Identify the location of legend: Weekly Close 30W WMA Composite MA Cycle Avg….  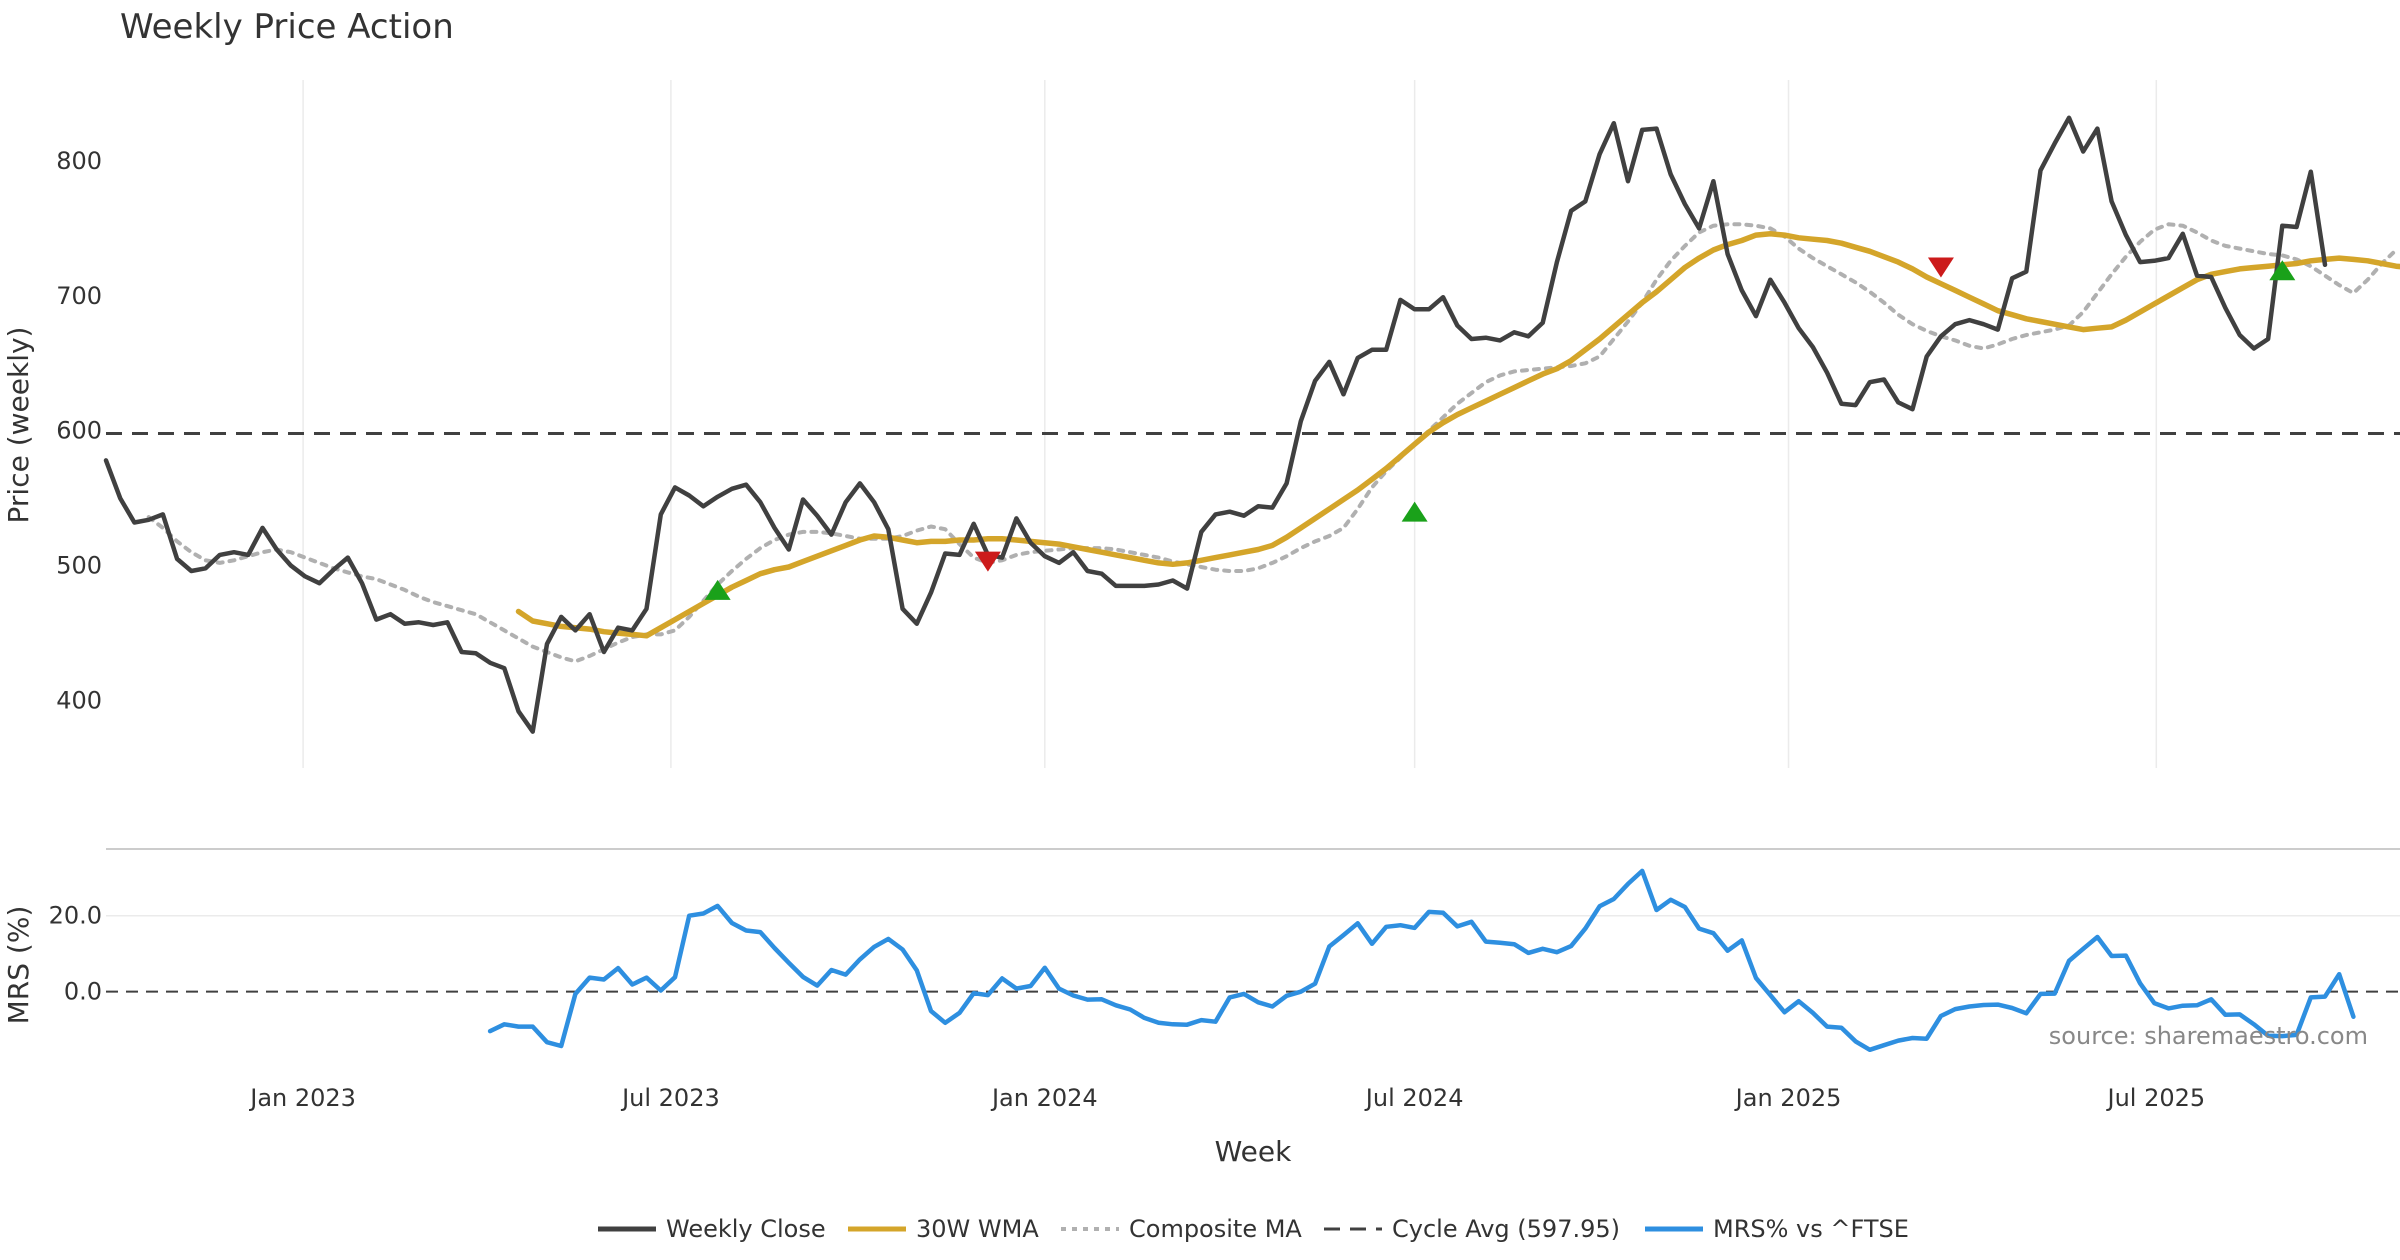
(1253, 1229).